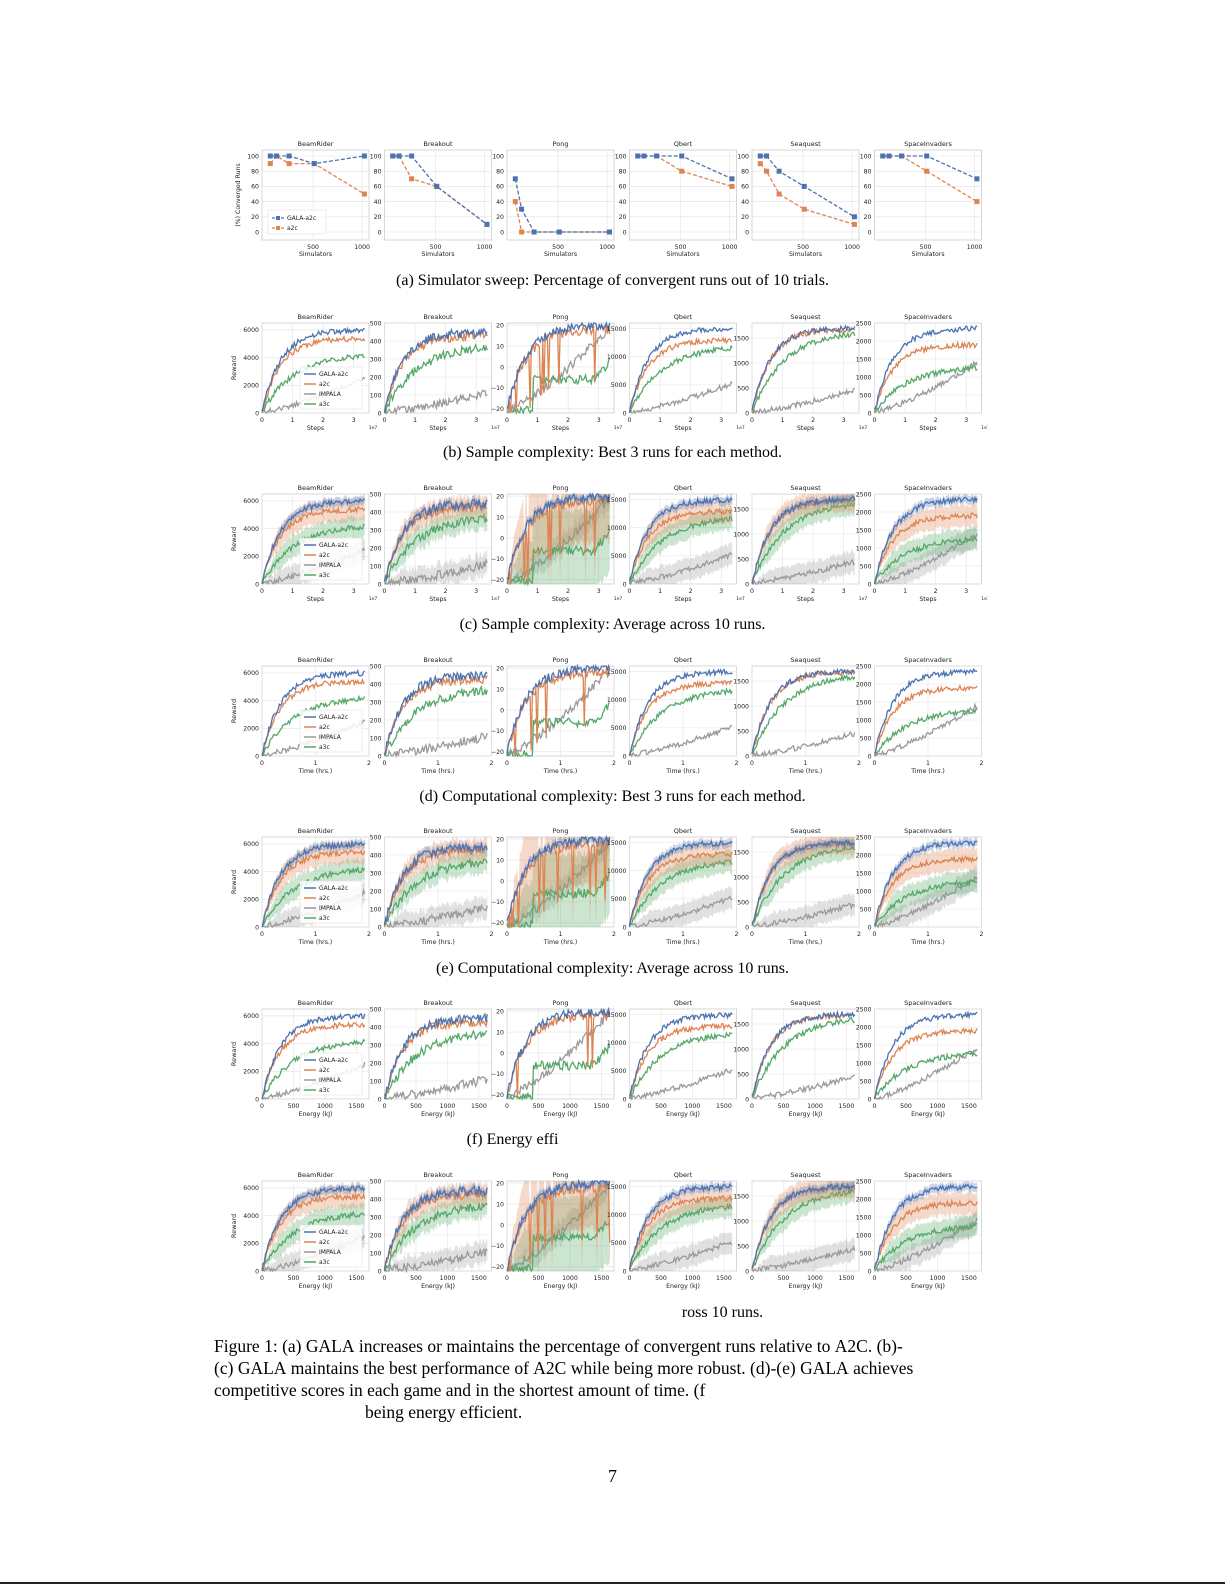 The height and width of the screenshot is (1585, 1225). I want to click on y-tick-label: −20, so click(497, 752).